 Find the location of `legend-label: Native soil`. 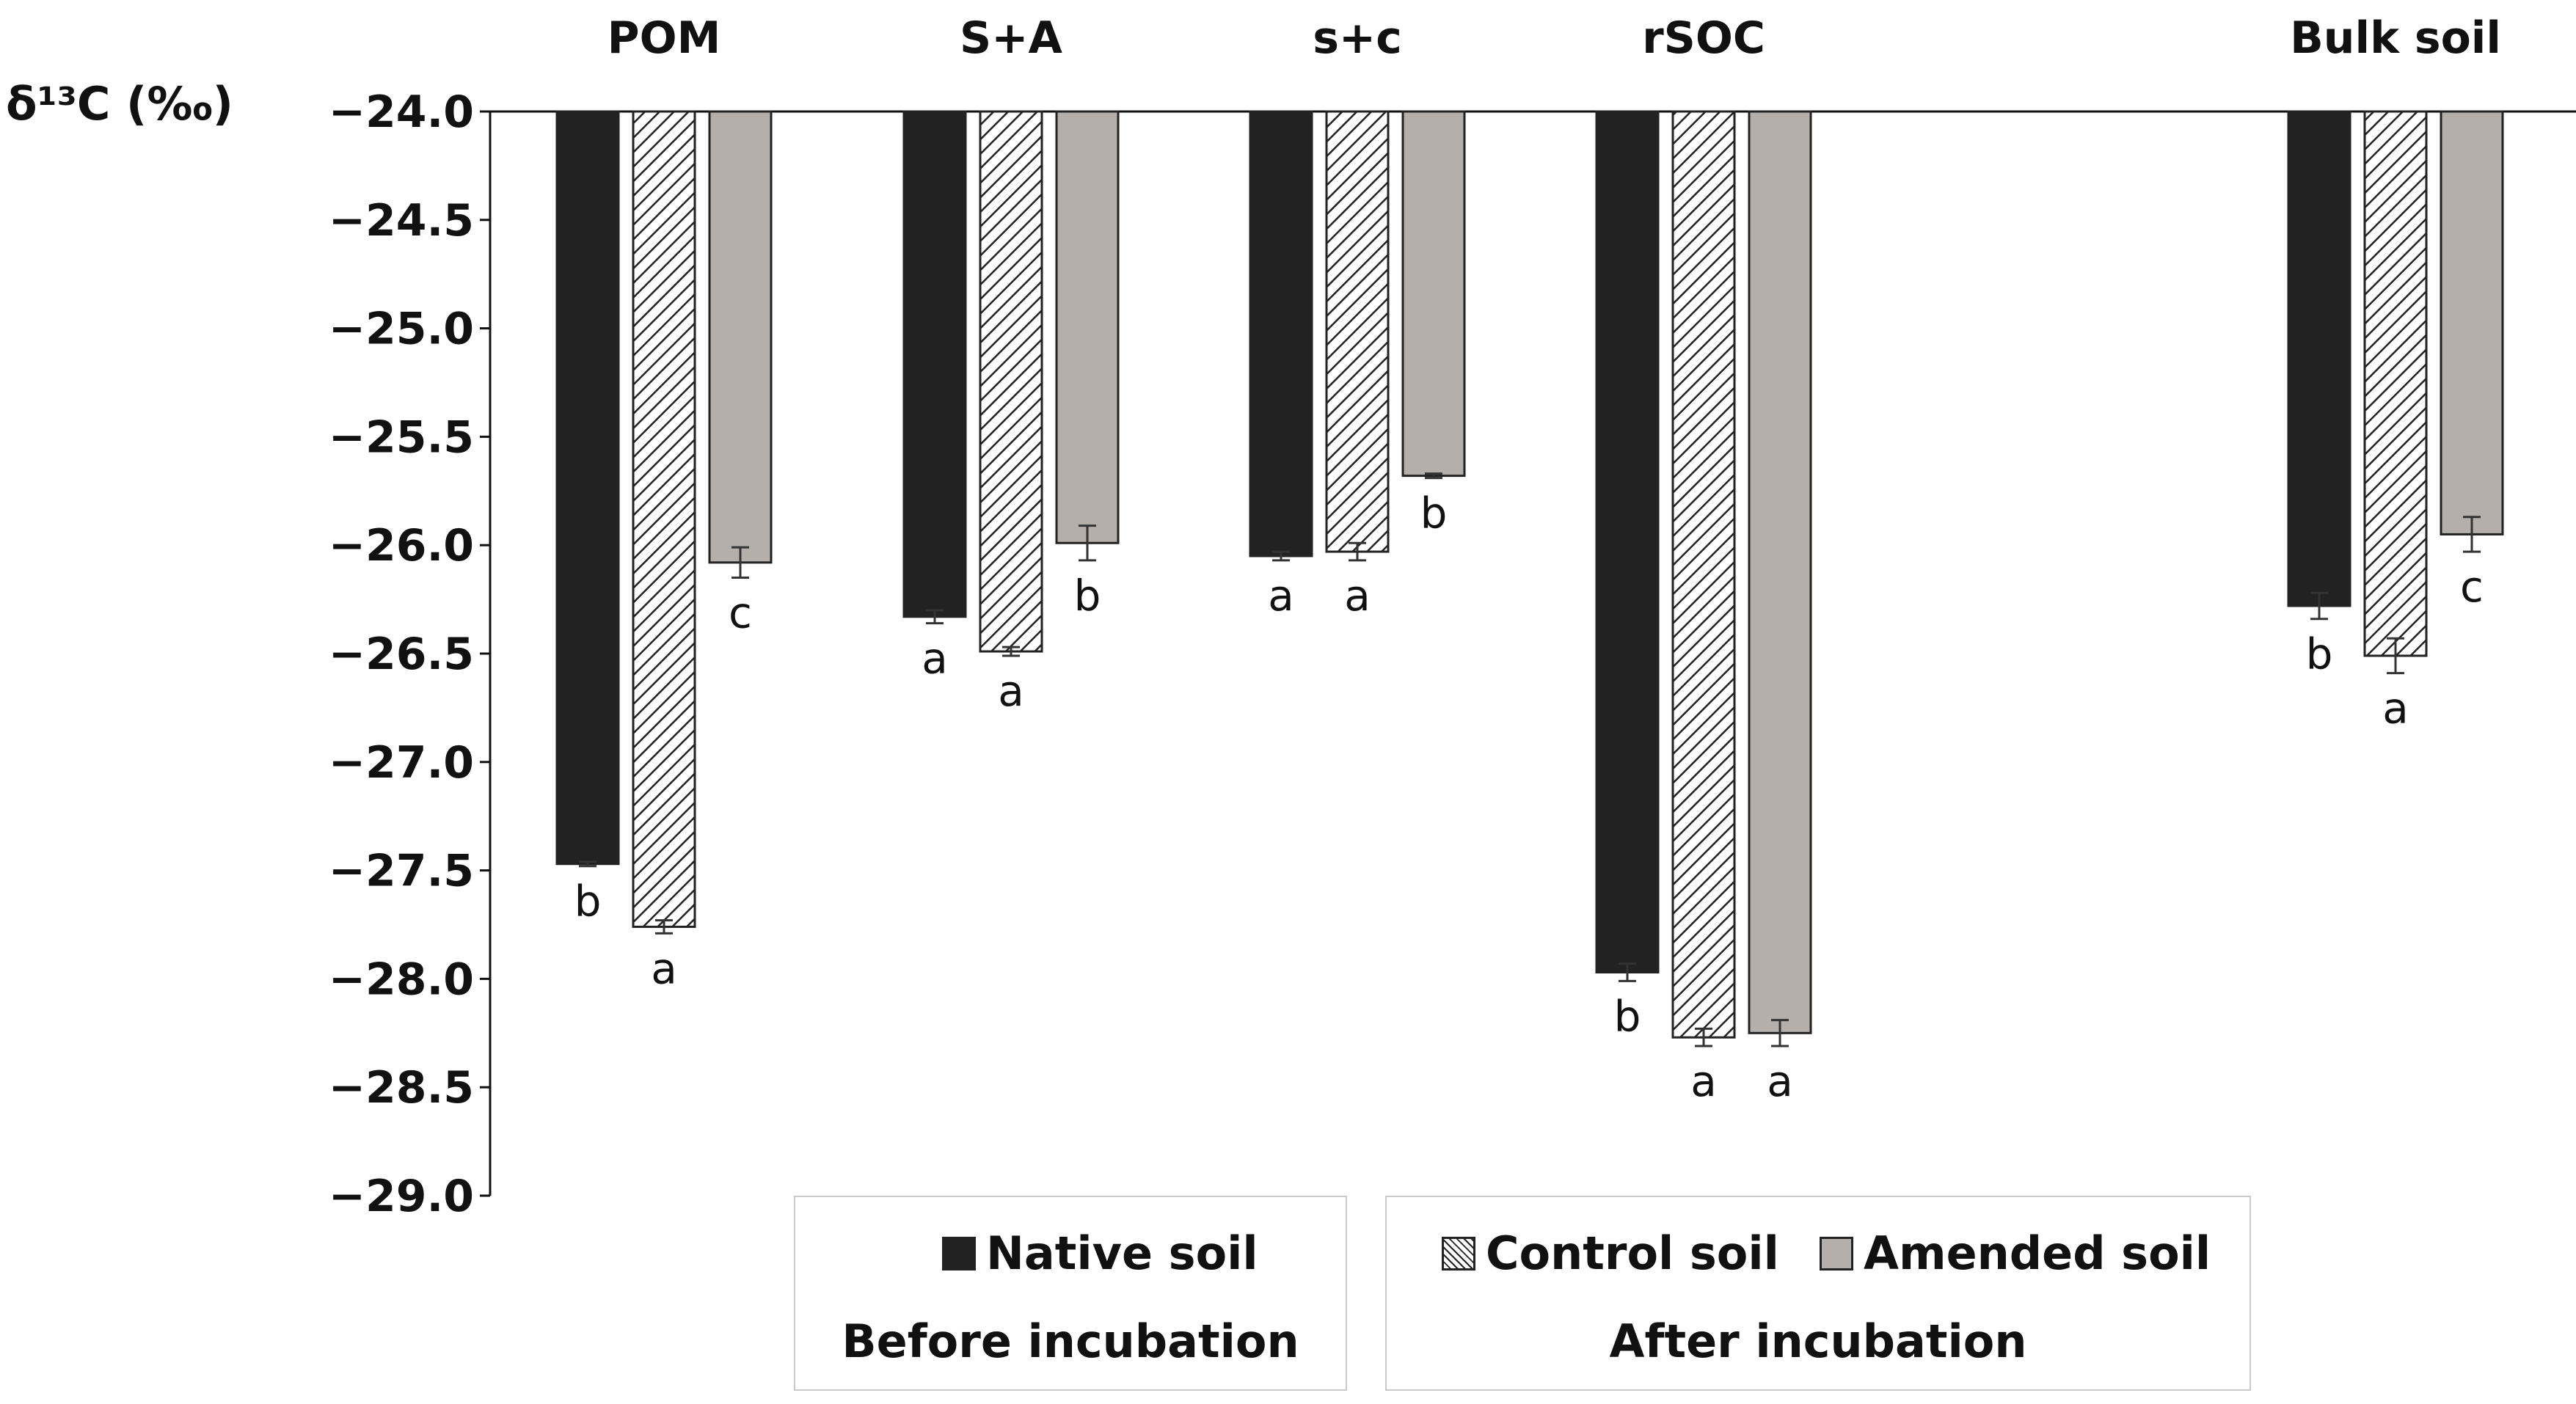

legend-label: Native soil is located at coordinates (1122, 1253).